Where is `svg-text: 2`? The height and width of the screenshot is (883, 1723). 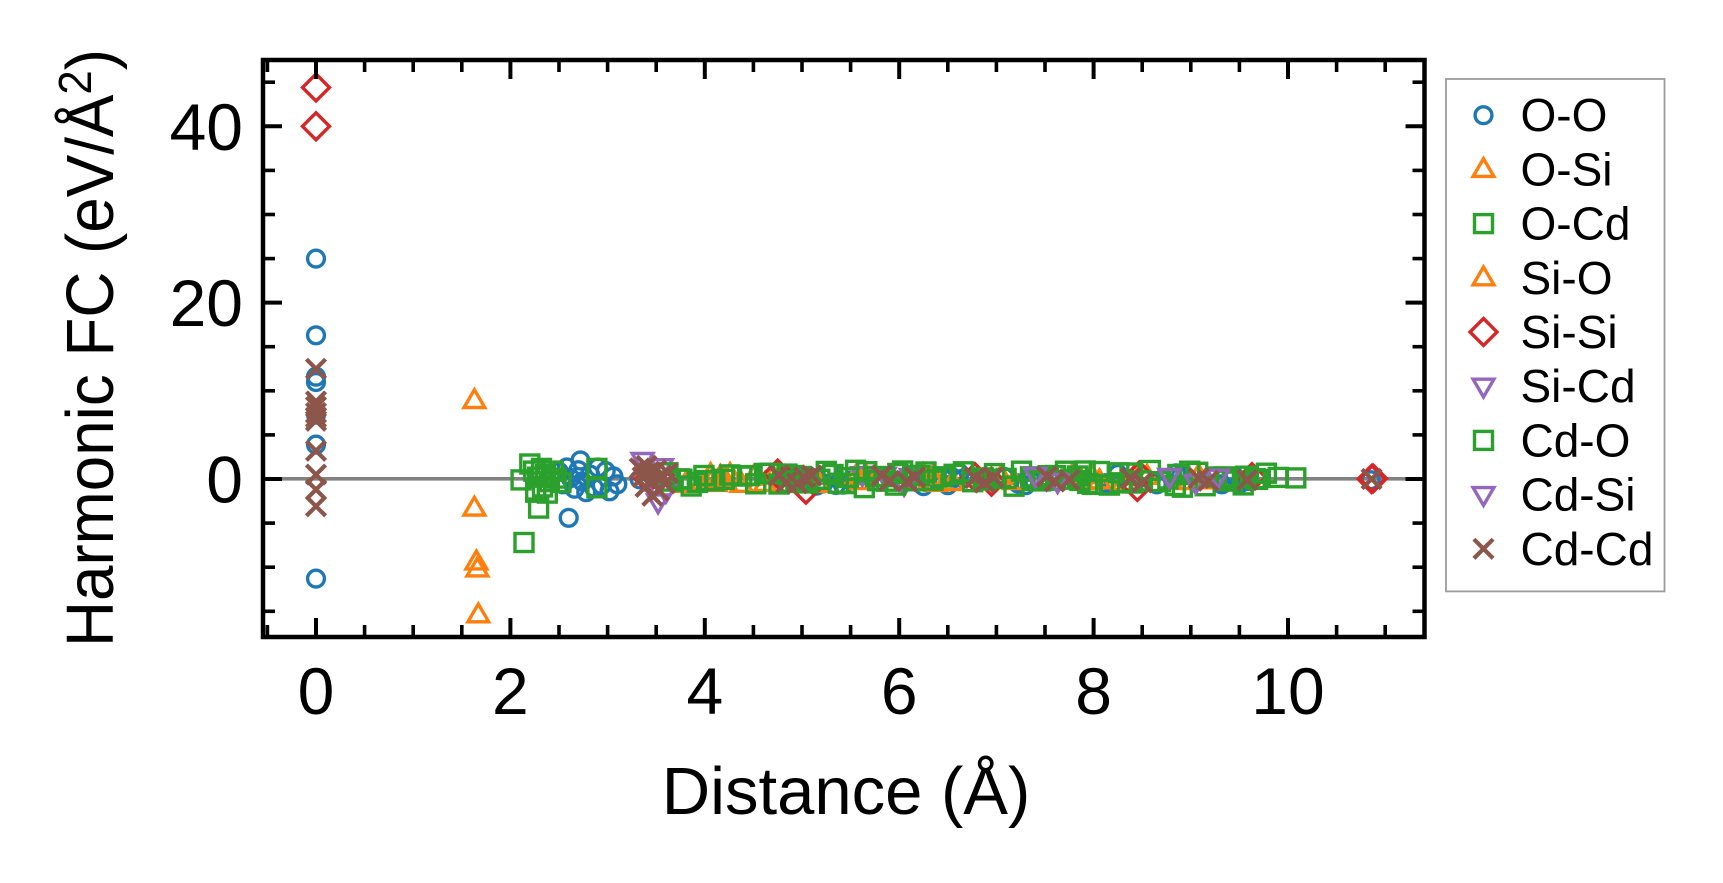
svg-text: 2 is located at coordinates (510, 691).